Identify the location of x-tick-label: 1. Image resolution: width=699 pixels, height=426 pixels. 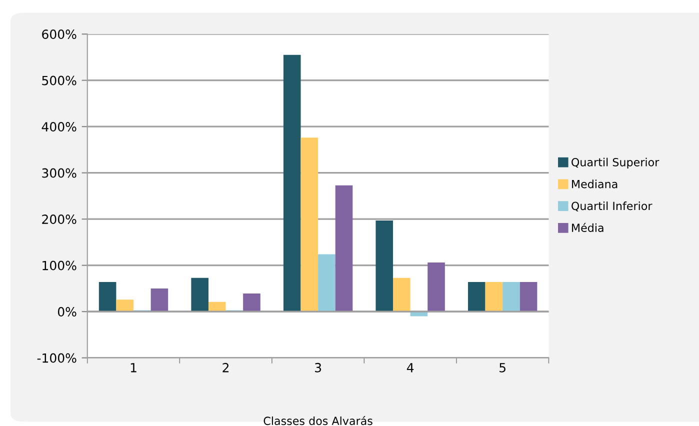
(133, 367).